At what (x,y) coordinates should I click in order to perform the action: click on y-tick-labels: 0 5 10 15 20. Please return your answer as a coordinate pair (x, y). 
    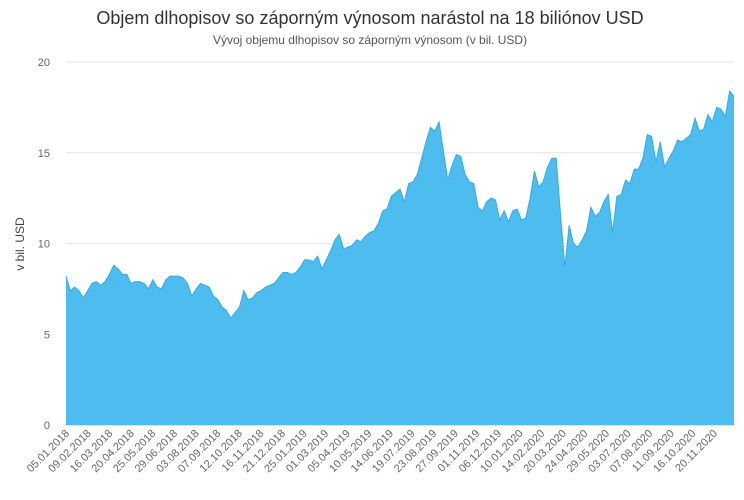
    Looking at the image, I should click on (44, 244).